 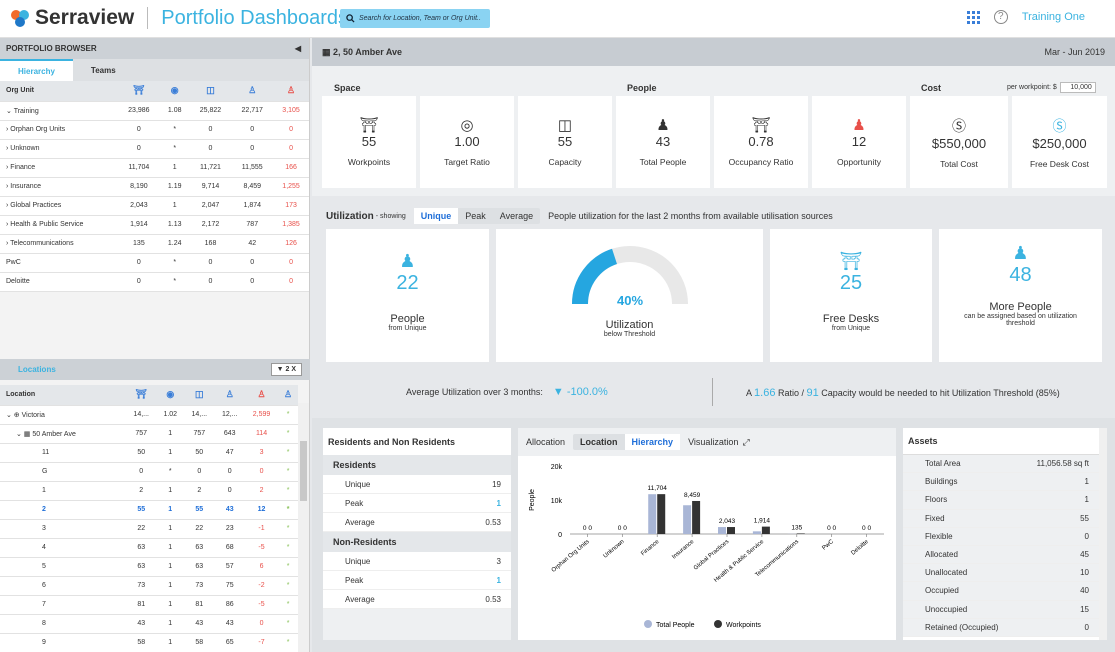 What do you see at coordinates (1074, 52) in the screenshot?
I see `period: Mar - Jun 2019` at bounding box center [1074, 52].